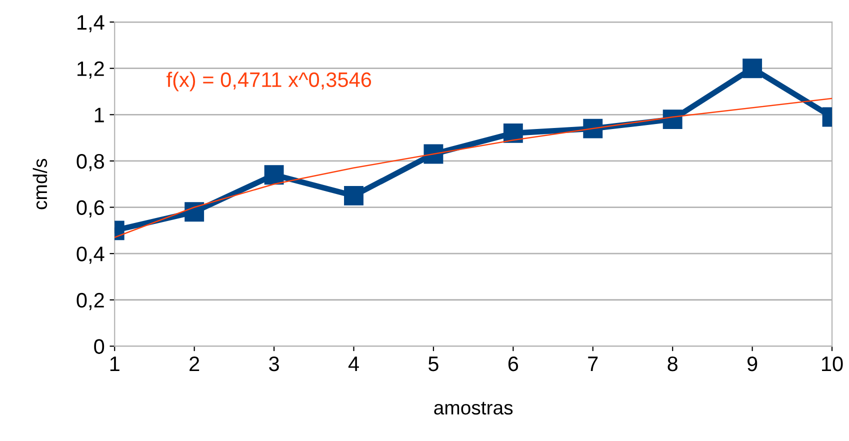  I want to click on x-axis-title: amostras, so click(473, 408).